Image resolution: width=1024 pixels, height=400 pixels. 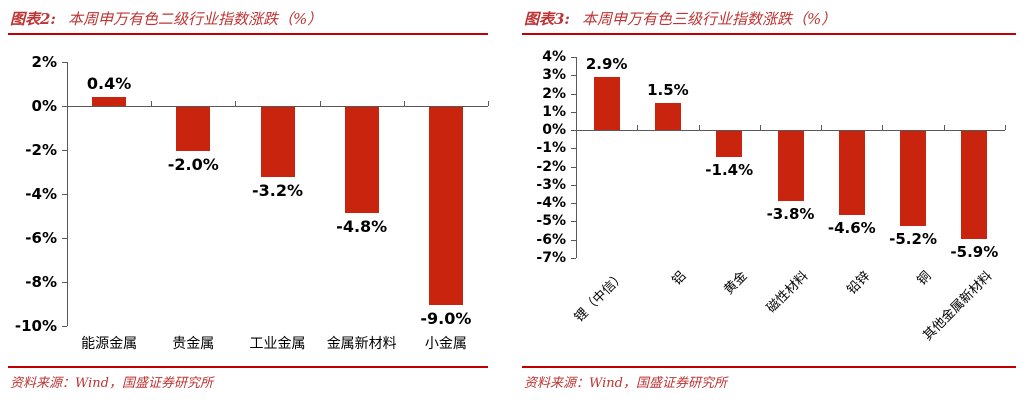 I want to click on bar-小金属, so click(x=445, y=206).